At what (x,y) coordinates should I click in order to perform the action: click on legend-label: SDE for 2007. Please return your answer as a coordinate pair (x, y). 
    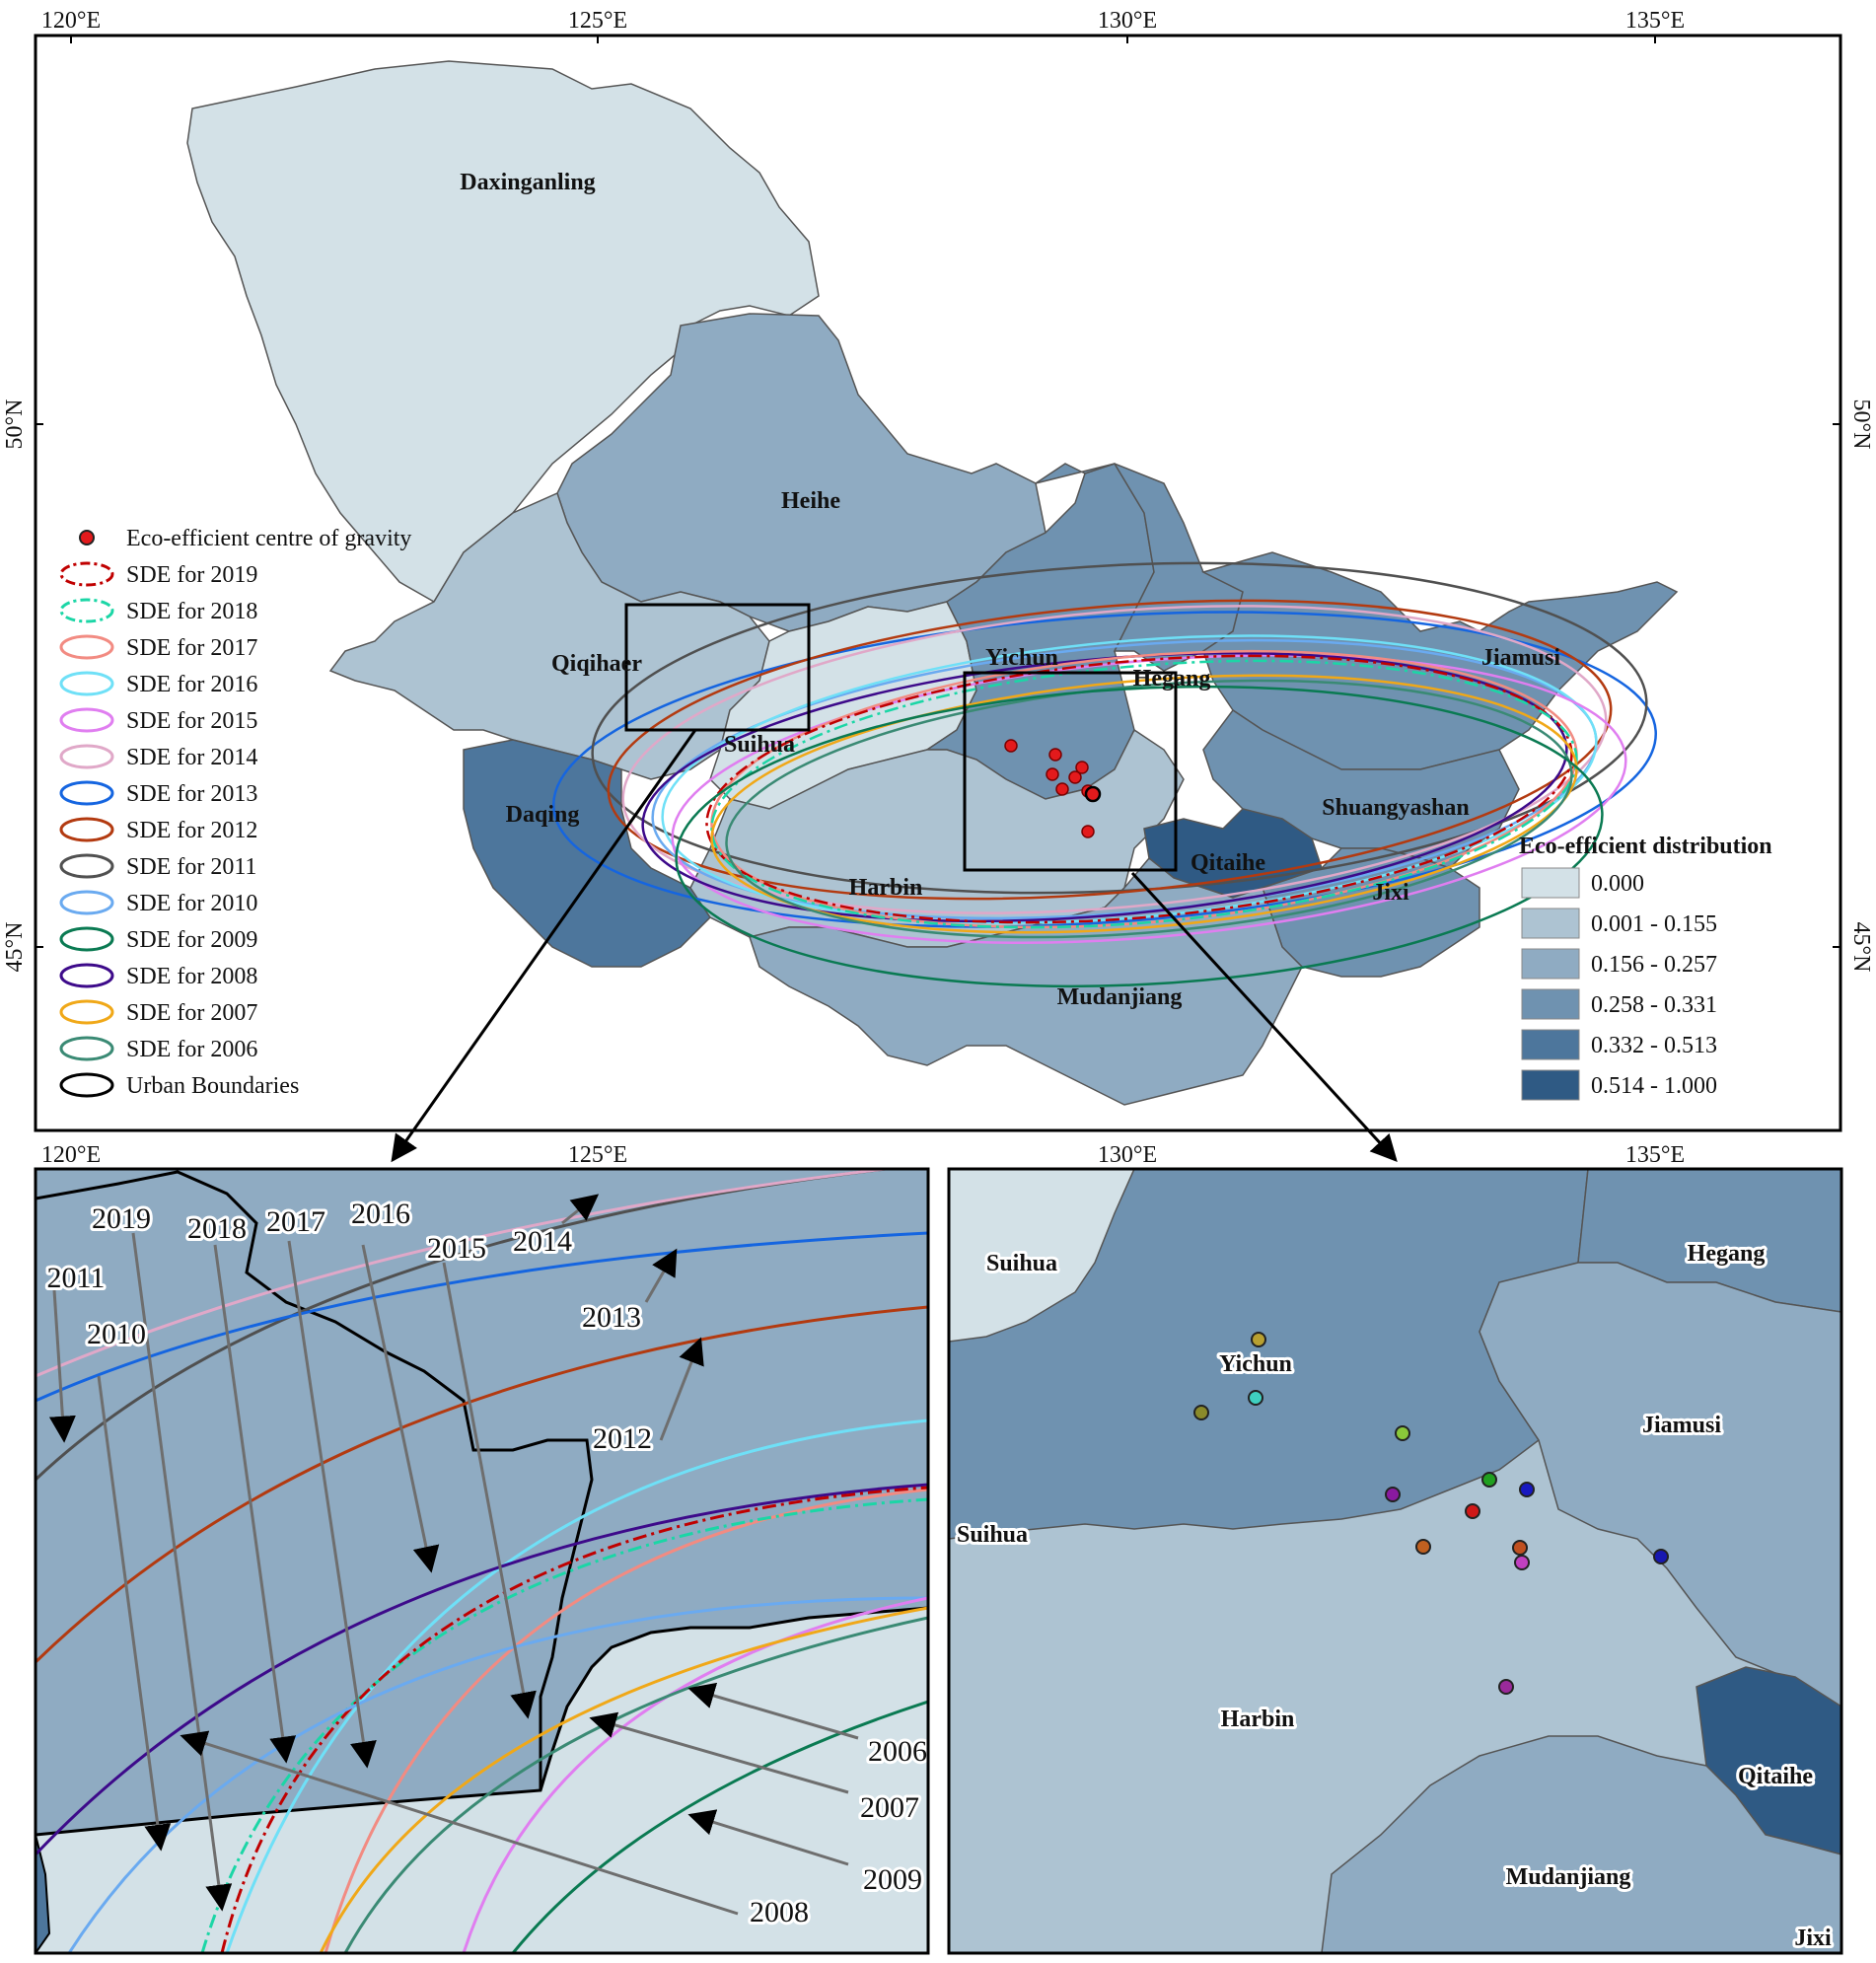
    Looking at the image, I should click on (191, 1013).